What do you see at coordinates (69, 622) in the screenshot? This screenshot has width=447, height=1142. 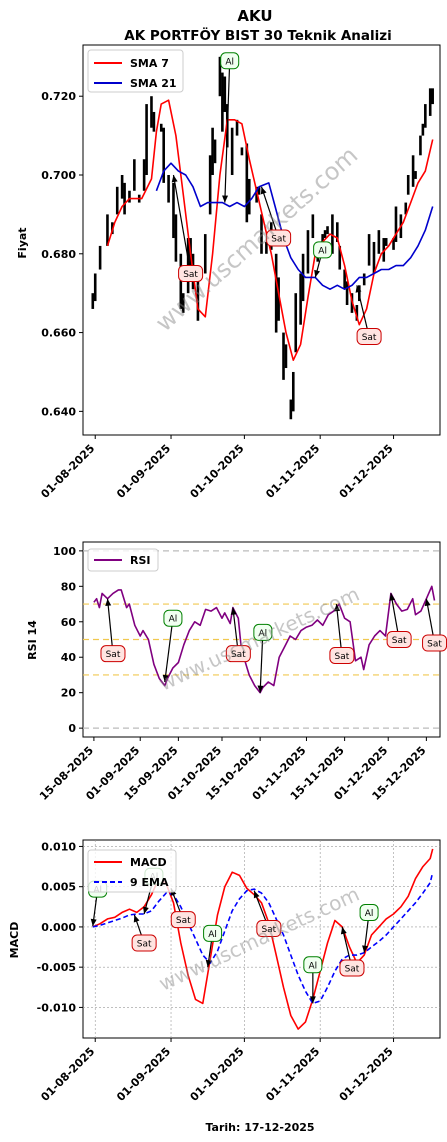 I see `y-tick-label: 60` at bounding box center [69, 622].